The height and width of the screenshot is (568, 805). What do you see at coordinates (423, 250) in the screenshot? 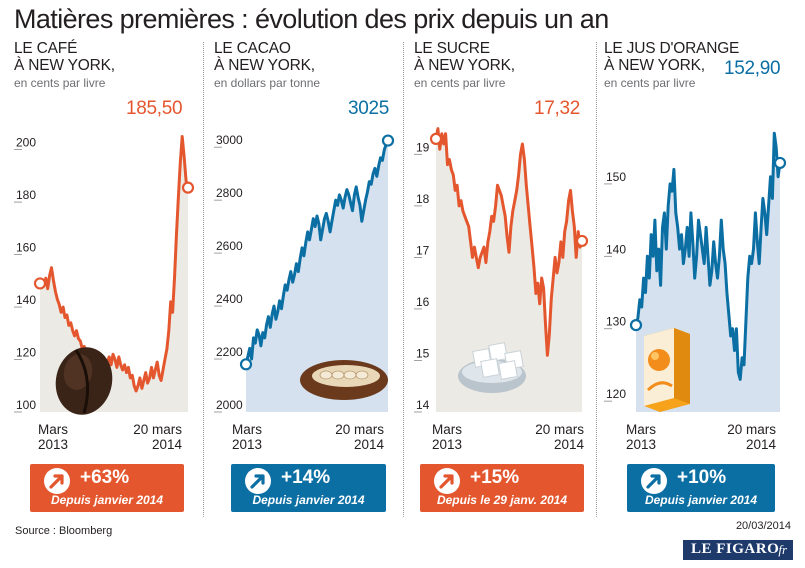
I see `y-tick-label: 17` at bounding box center [423, 250].